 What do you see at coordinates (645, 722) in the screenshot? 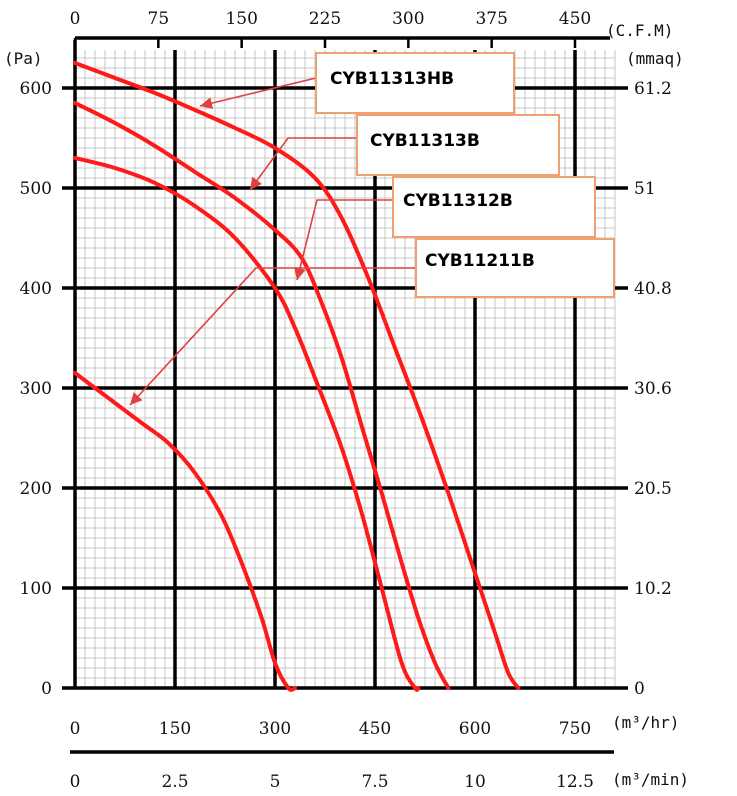
I see `m3hr-unit-label: (m³/hr)` at bounding box center [645, 722].